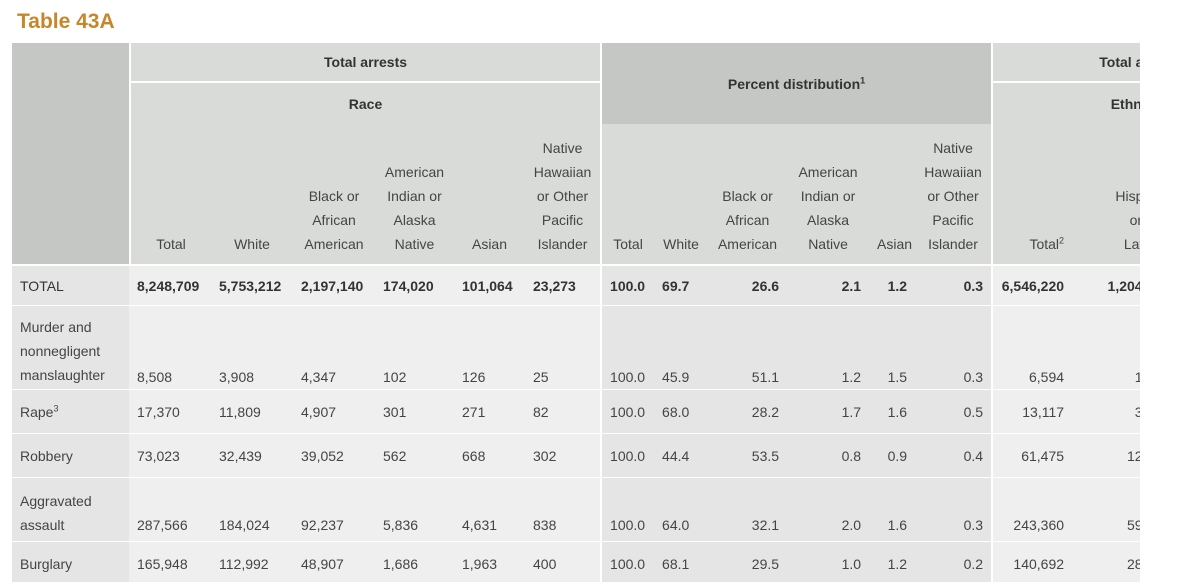 This screenshot has height=582, width=1200. I want to click on offense-cell: Aggravated assault, so click(70, 510).